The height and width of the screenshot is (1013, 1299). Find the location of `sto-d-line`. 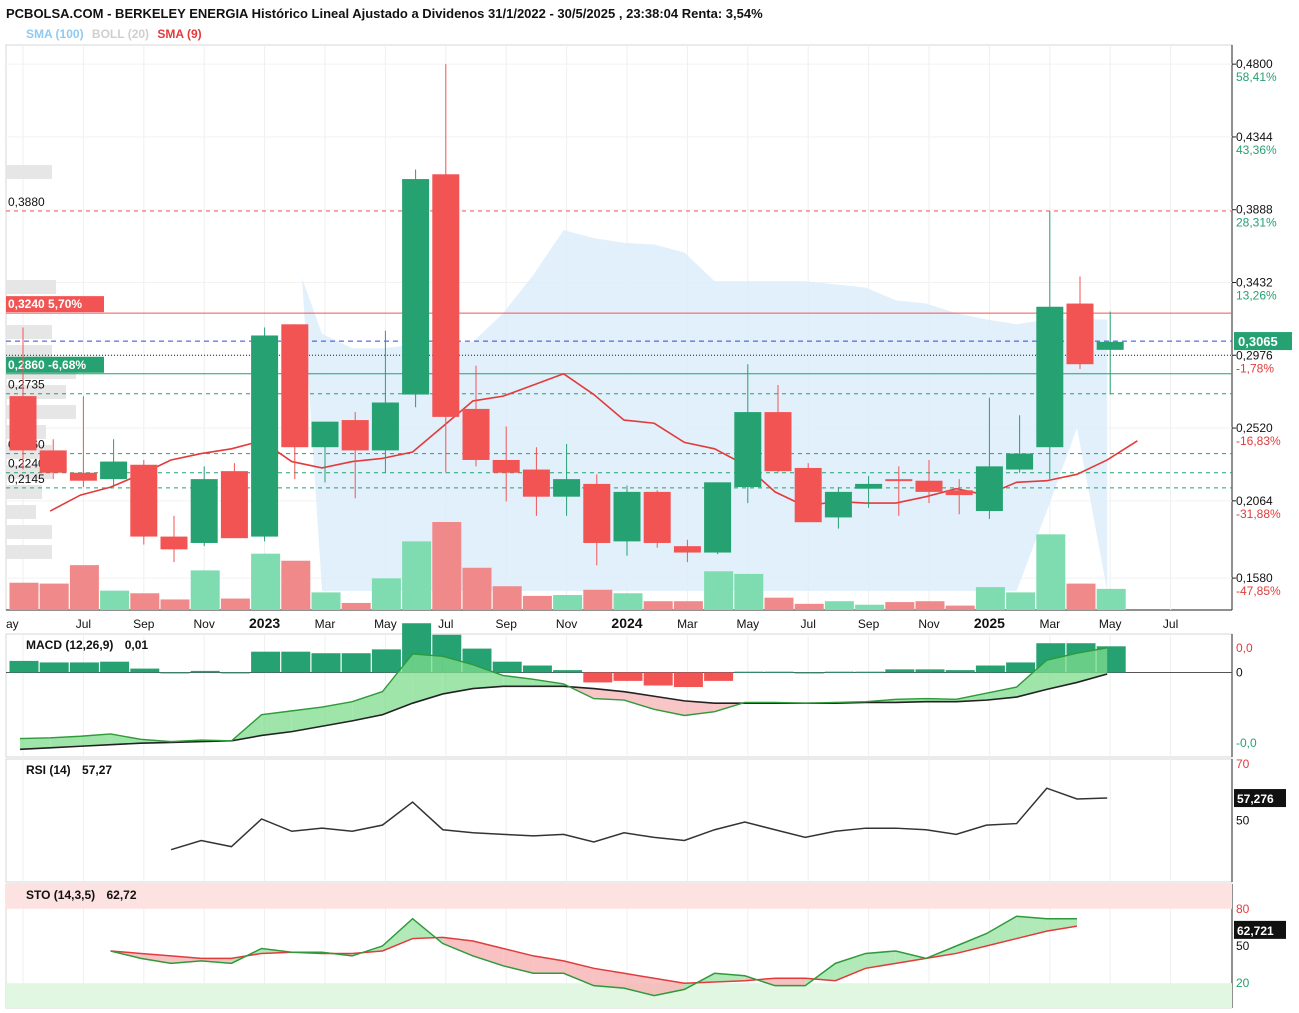

sto-d-line is located at coordinates (594, 954).